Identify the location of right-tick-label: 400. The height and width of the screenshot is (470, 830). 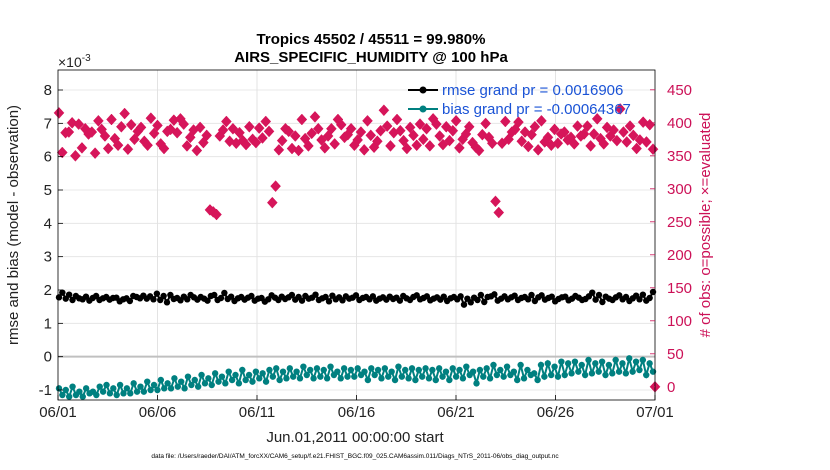
(679, 123).